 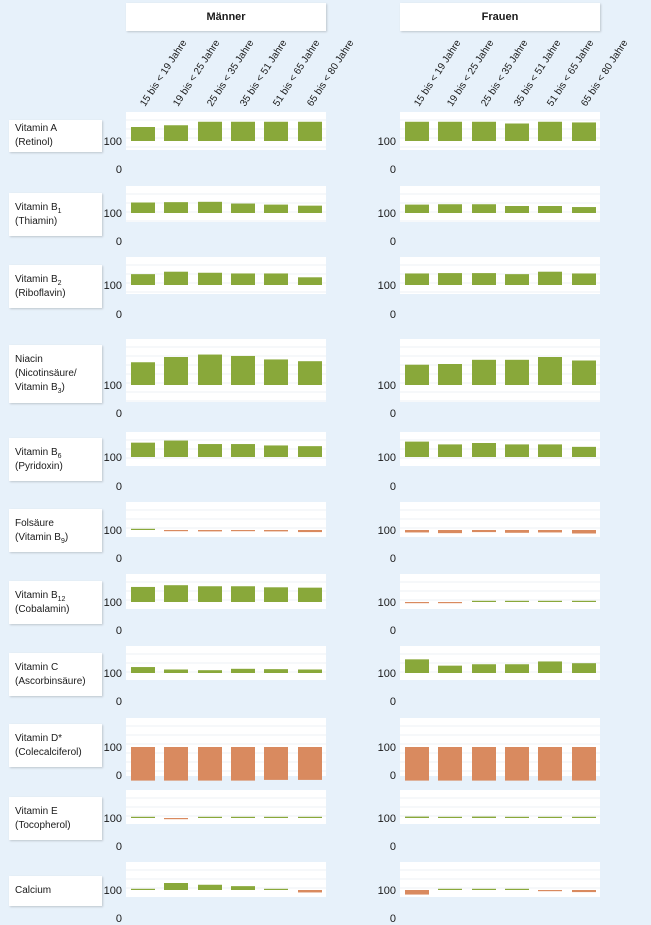 What do you see at coordinates (55, 818) in the screenshot?
I see `nutrient-label: Vitamin E (Tocopherol)` at bounding box center [55, 818].